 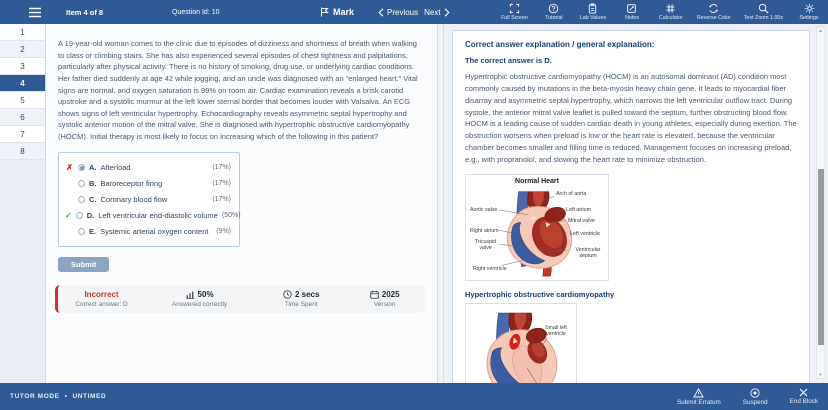 What do you see at coordinates (804, 397) in the screenshot?
I see `end-block-button: End Block` at bounding box center [804, 397].